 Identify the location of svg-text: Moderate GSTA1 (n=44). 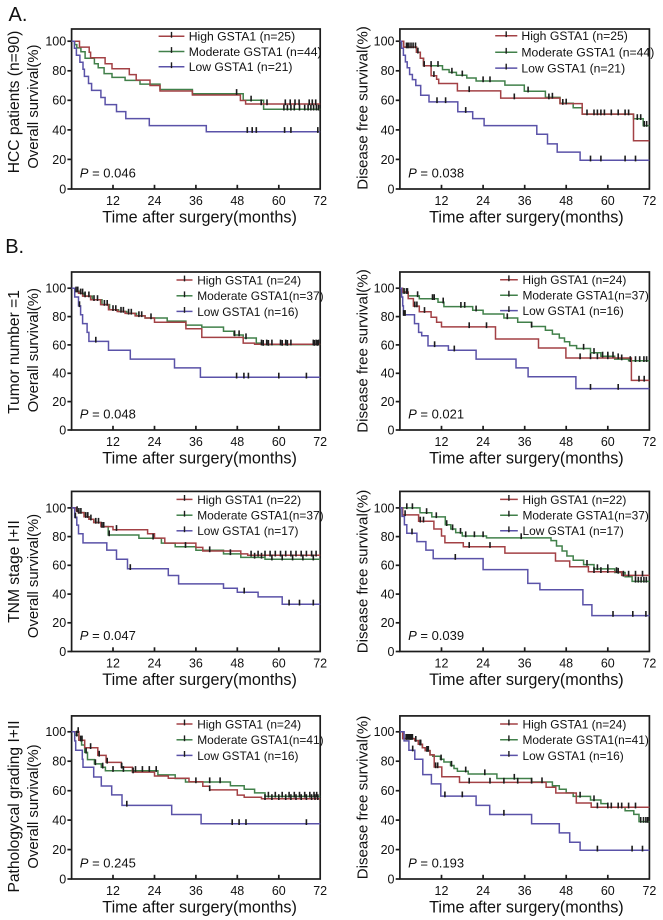
(255, 52).